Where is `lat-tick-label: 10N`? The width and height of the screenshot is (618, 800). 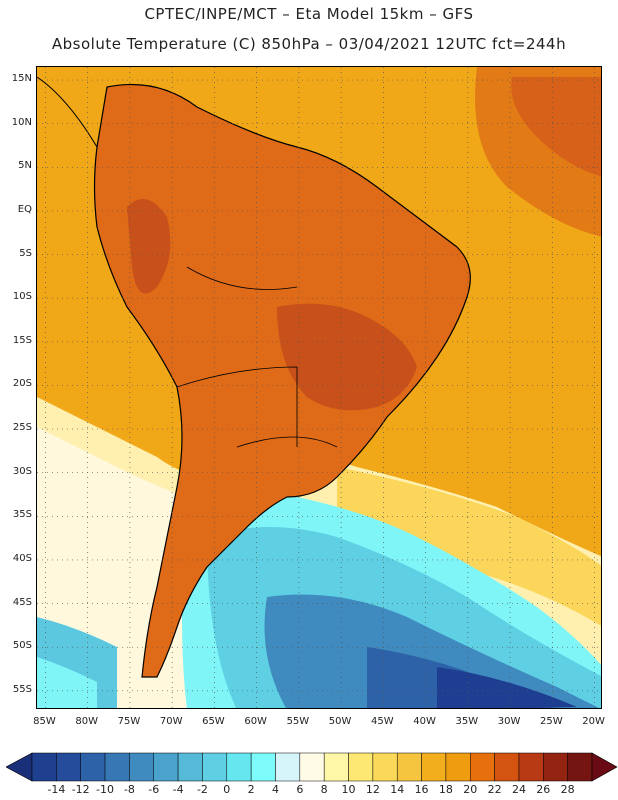
lat-tick-label: 10N is located at coordinates (21, 122).